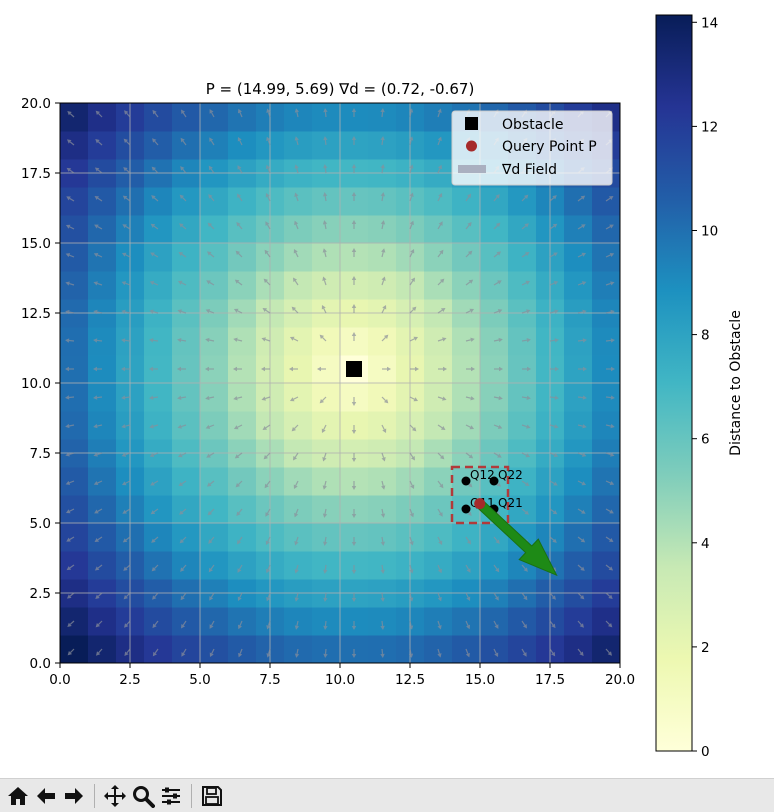 The width and height of the screenshot is (774, 812). What do you see at coordinates (74, 796) in the screenshot?
I see `forward-button` at bounding box center [74, 796].